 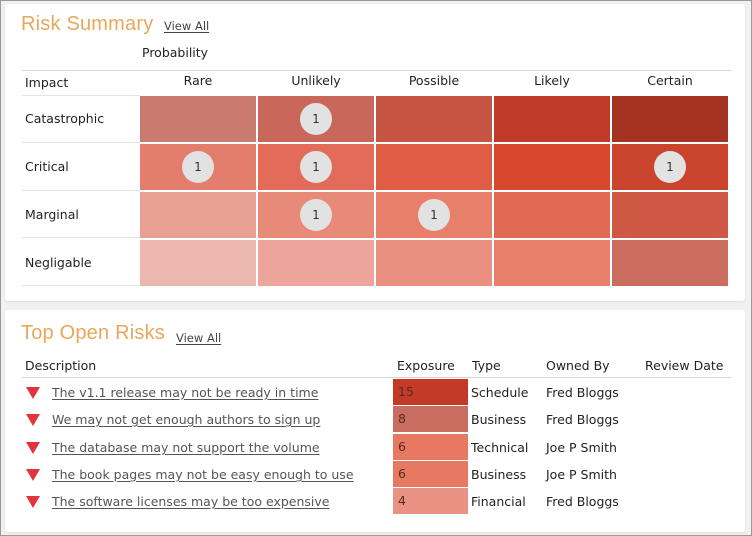 I want to click on matrix-cell-marginal-possible: 1, so click(x=434, y=215).